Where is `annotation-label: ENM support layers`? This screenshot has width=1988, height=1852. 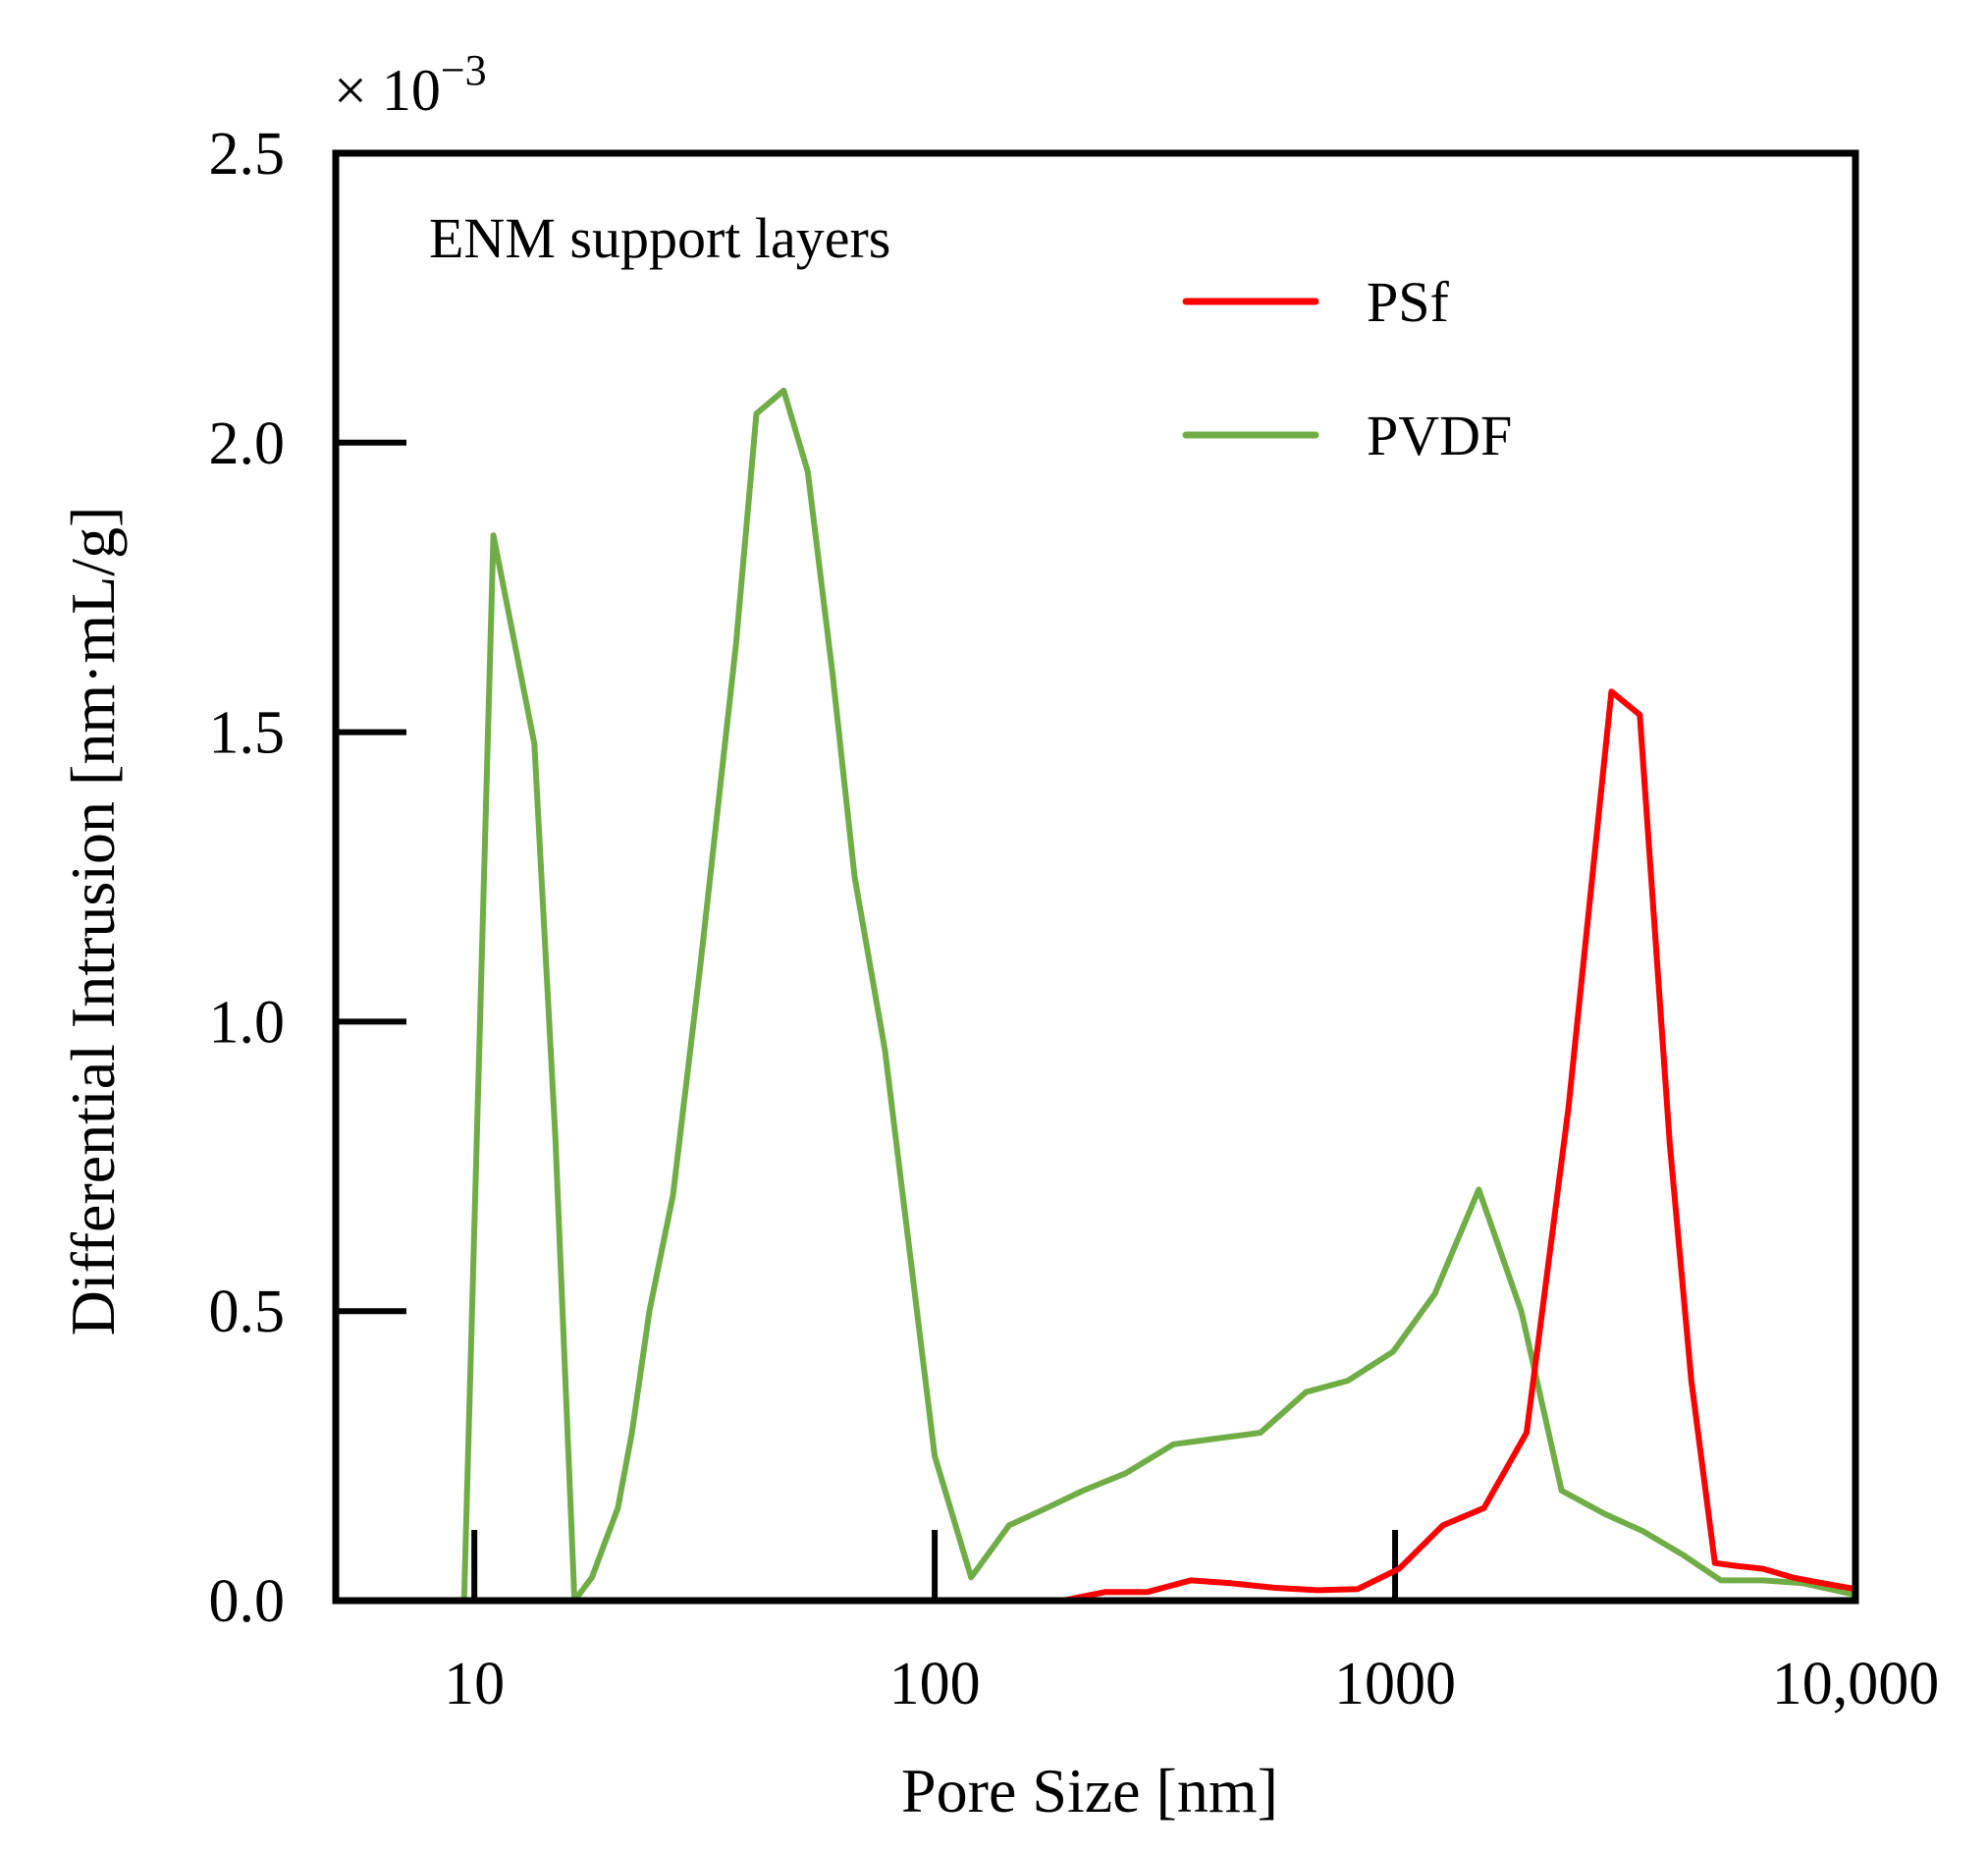
annotation-label: ENM support layers is located at coordinates (659, 238).